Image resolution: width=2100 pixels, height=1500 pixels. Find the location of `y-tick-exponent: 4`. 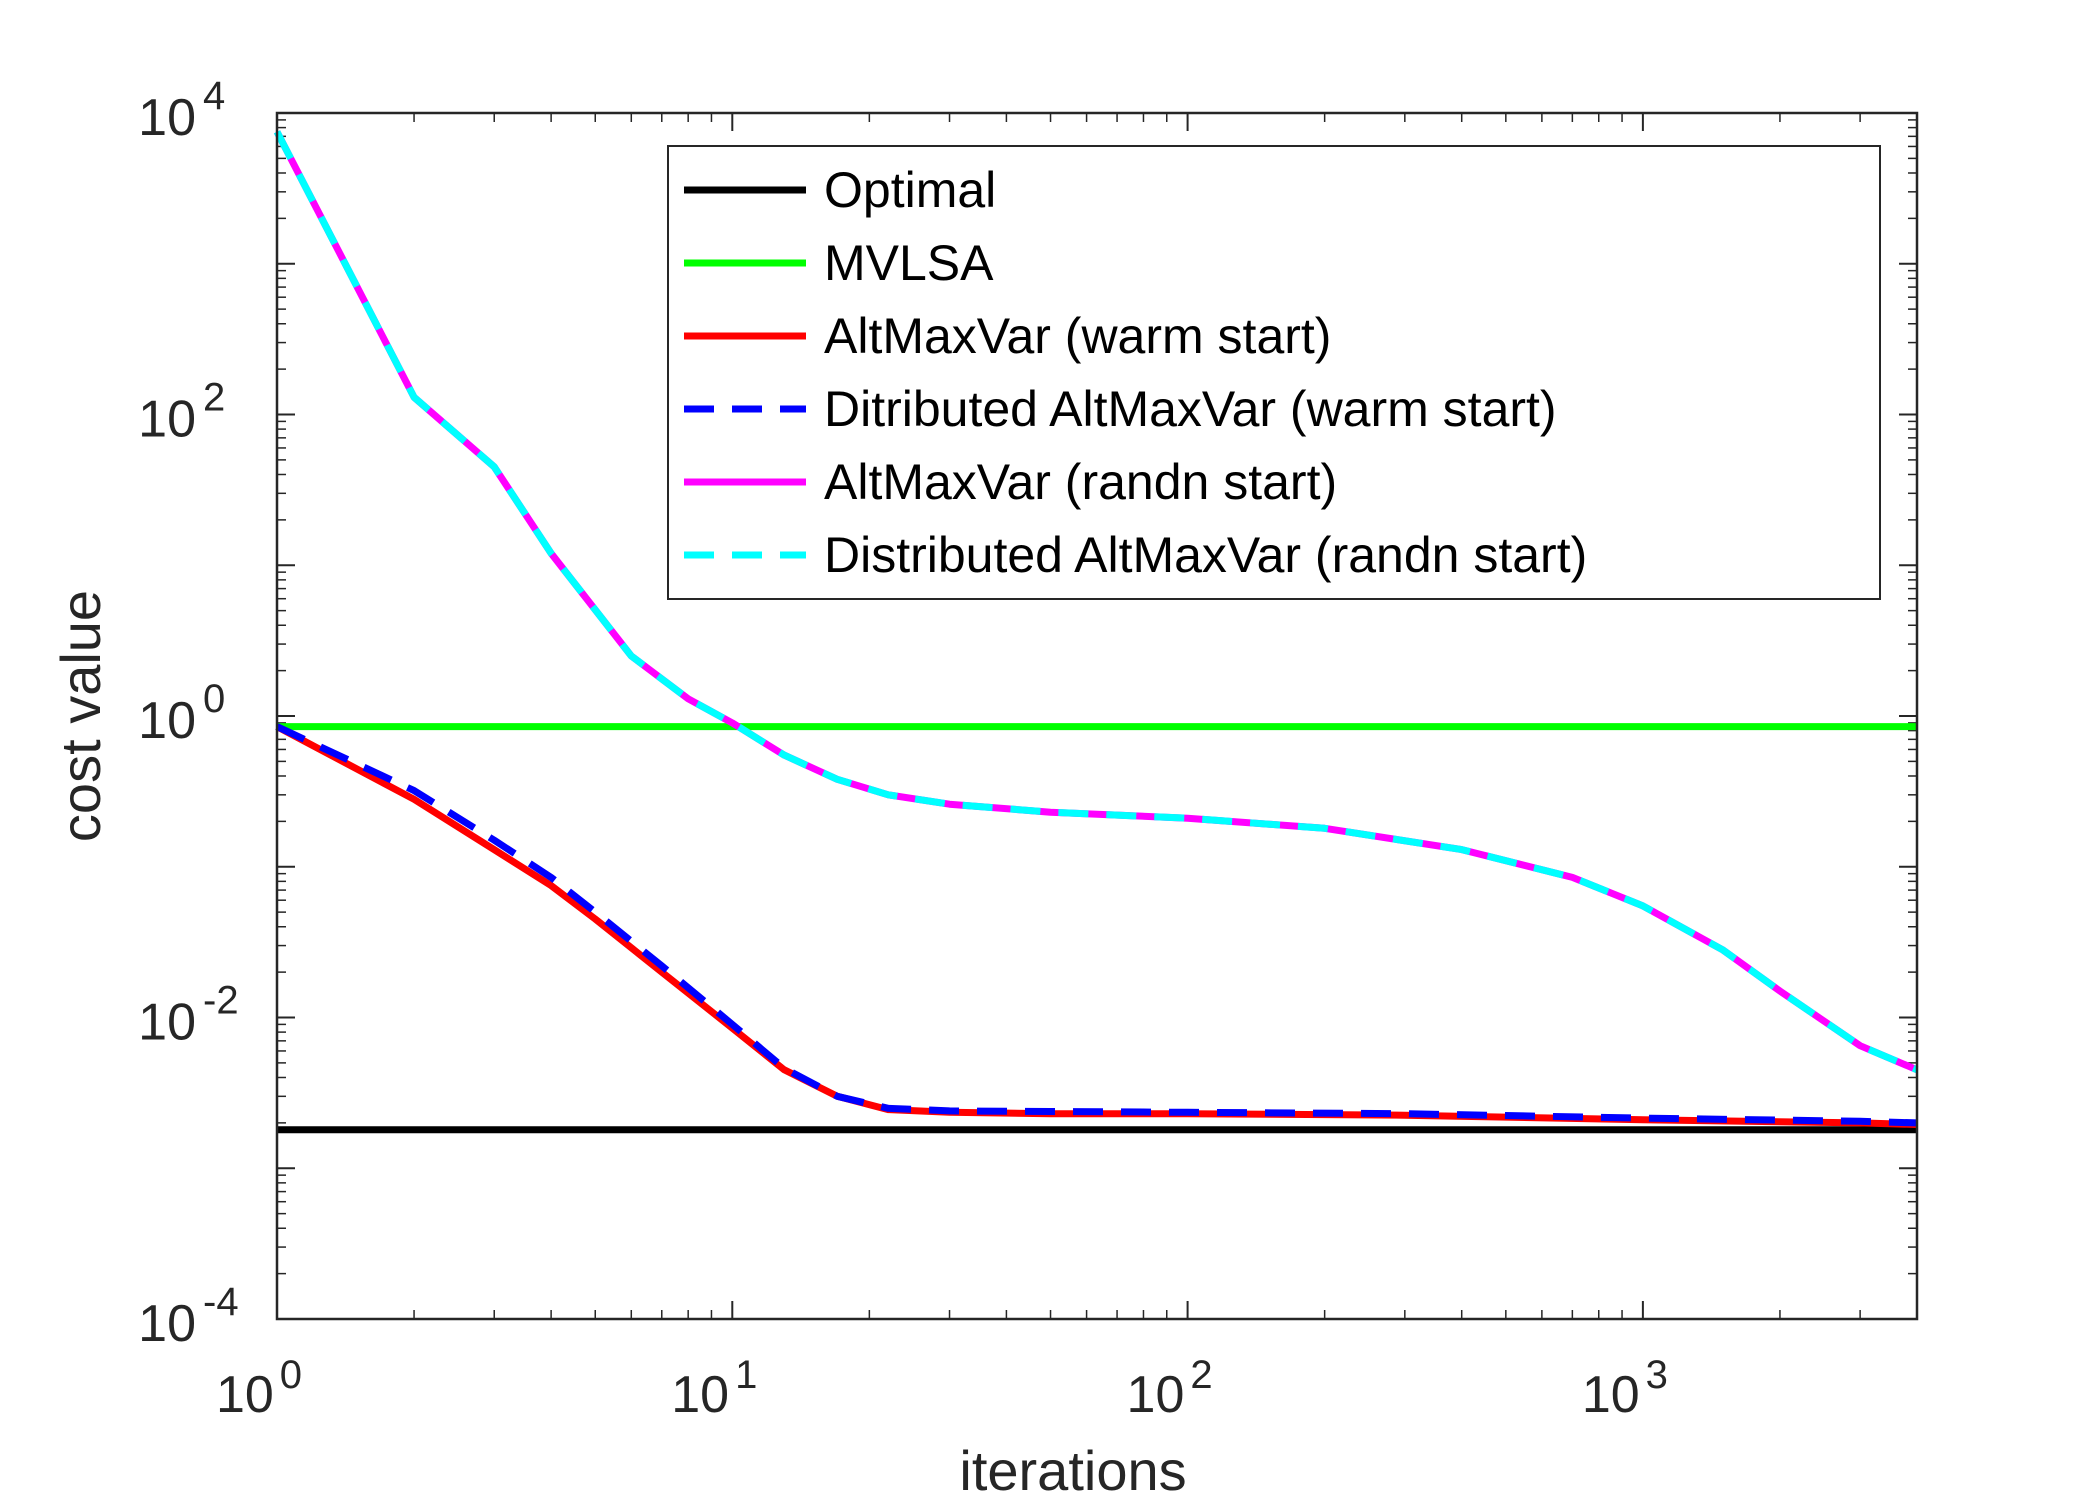

y-tick-exponent: 4 is located at coordinates (214, 96).